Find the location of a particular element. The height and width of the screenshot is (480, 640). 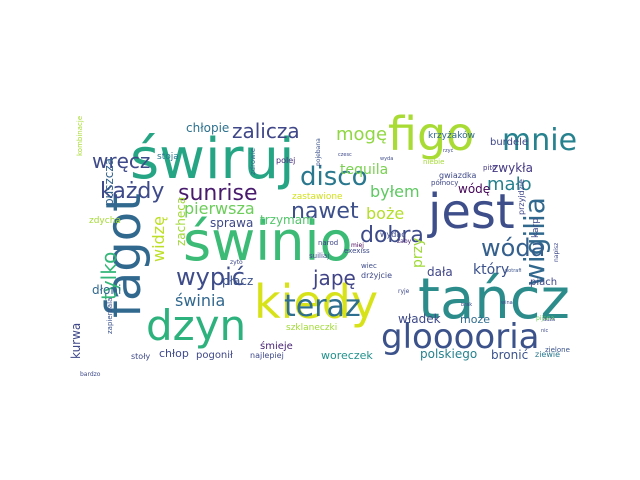

word-78: przyjdzie is located at coordinates (521, 197).